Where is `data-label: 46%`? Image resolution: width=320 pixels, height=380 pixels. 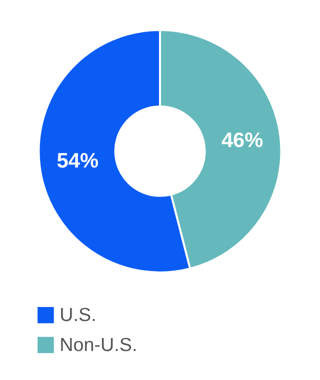
data-label: 46% is located at coordinates (242, 140).